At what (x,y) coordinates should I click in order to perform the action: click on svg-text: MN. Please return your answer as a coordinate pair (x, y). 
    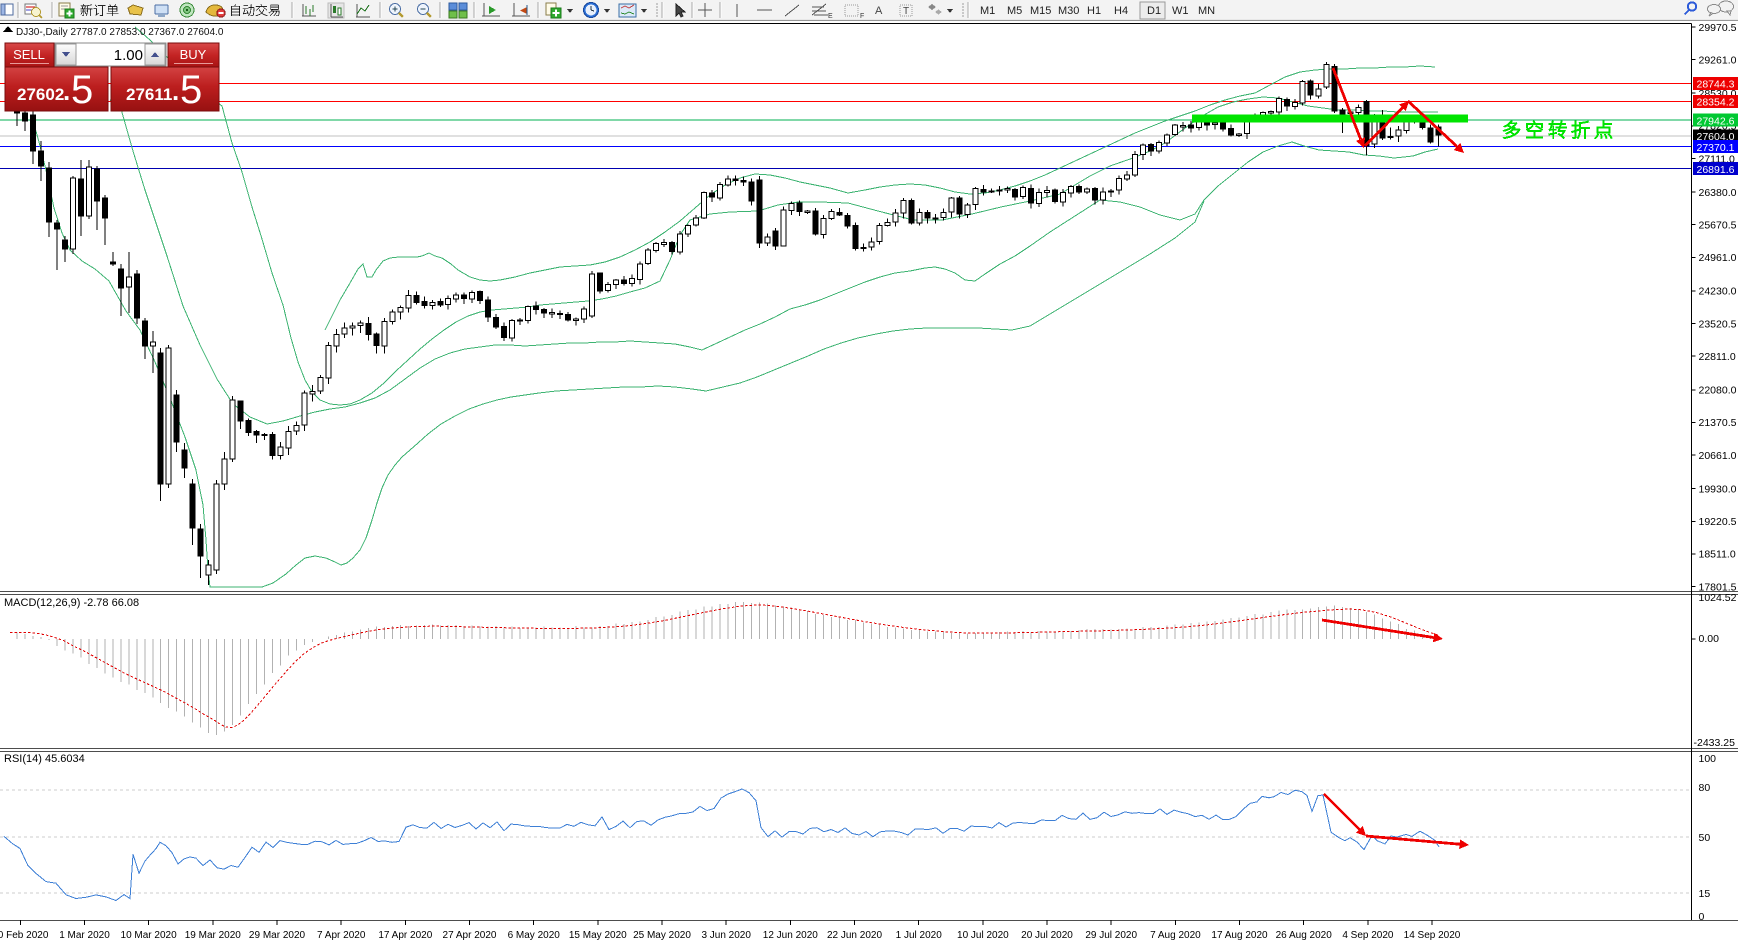
    Looking at the image, I should click on (1206, 11).